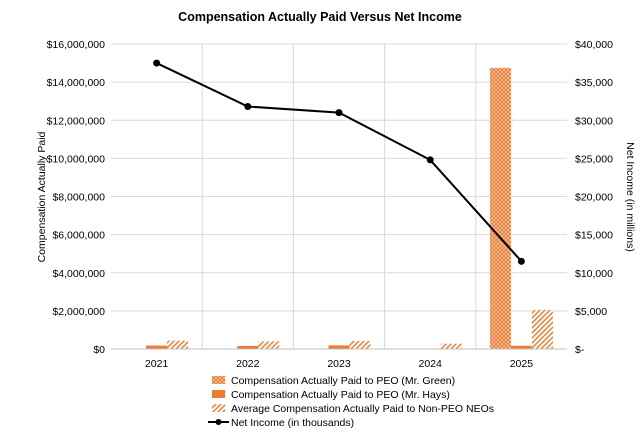 Image resolution: width=640 pixels, height=436 pixels. What do you see at coordinates (594, 83) in the screenshot?
I see `right-tick-label: $35,000` at bounding box center [594, 83].